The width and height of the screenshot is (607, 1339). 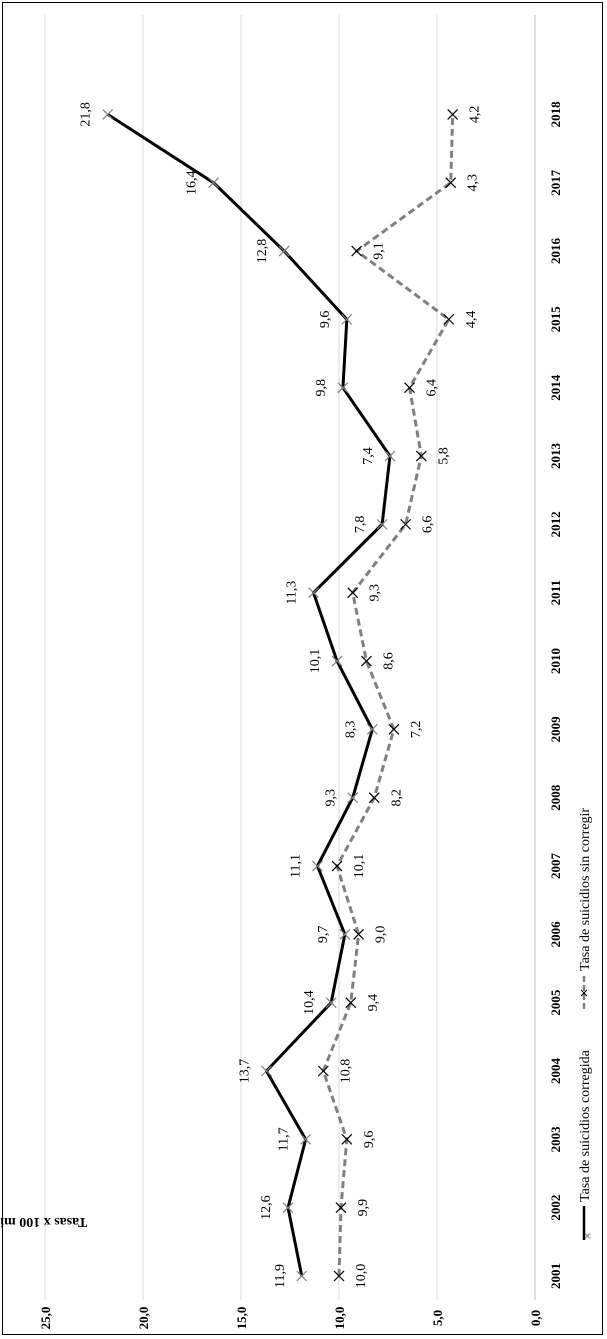 What do you see at coordinates (350, 730) in the screenshot?
I see `data-label: 8,3` at bounding box center [350, 730].